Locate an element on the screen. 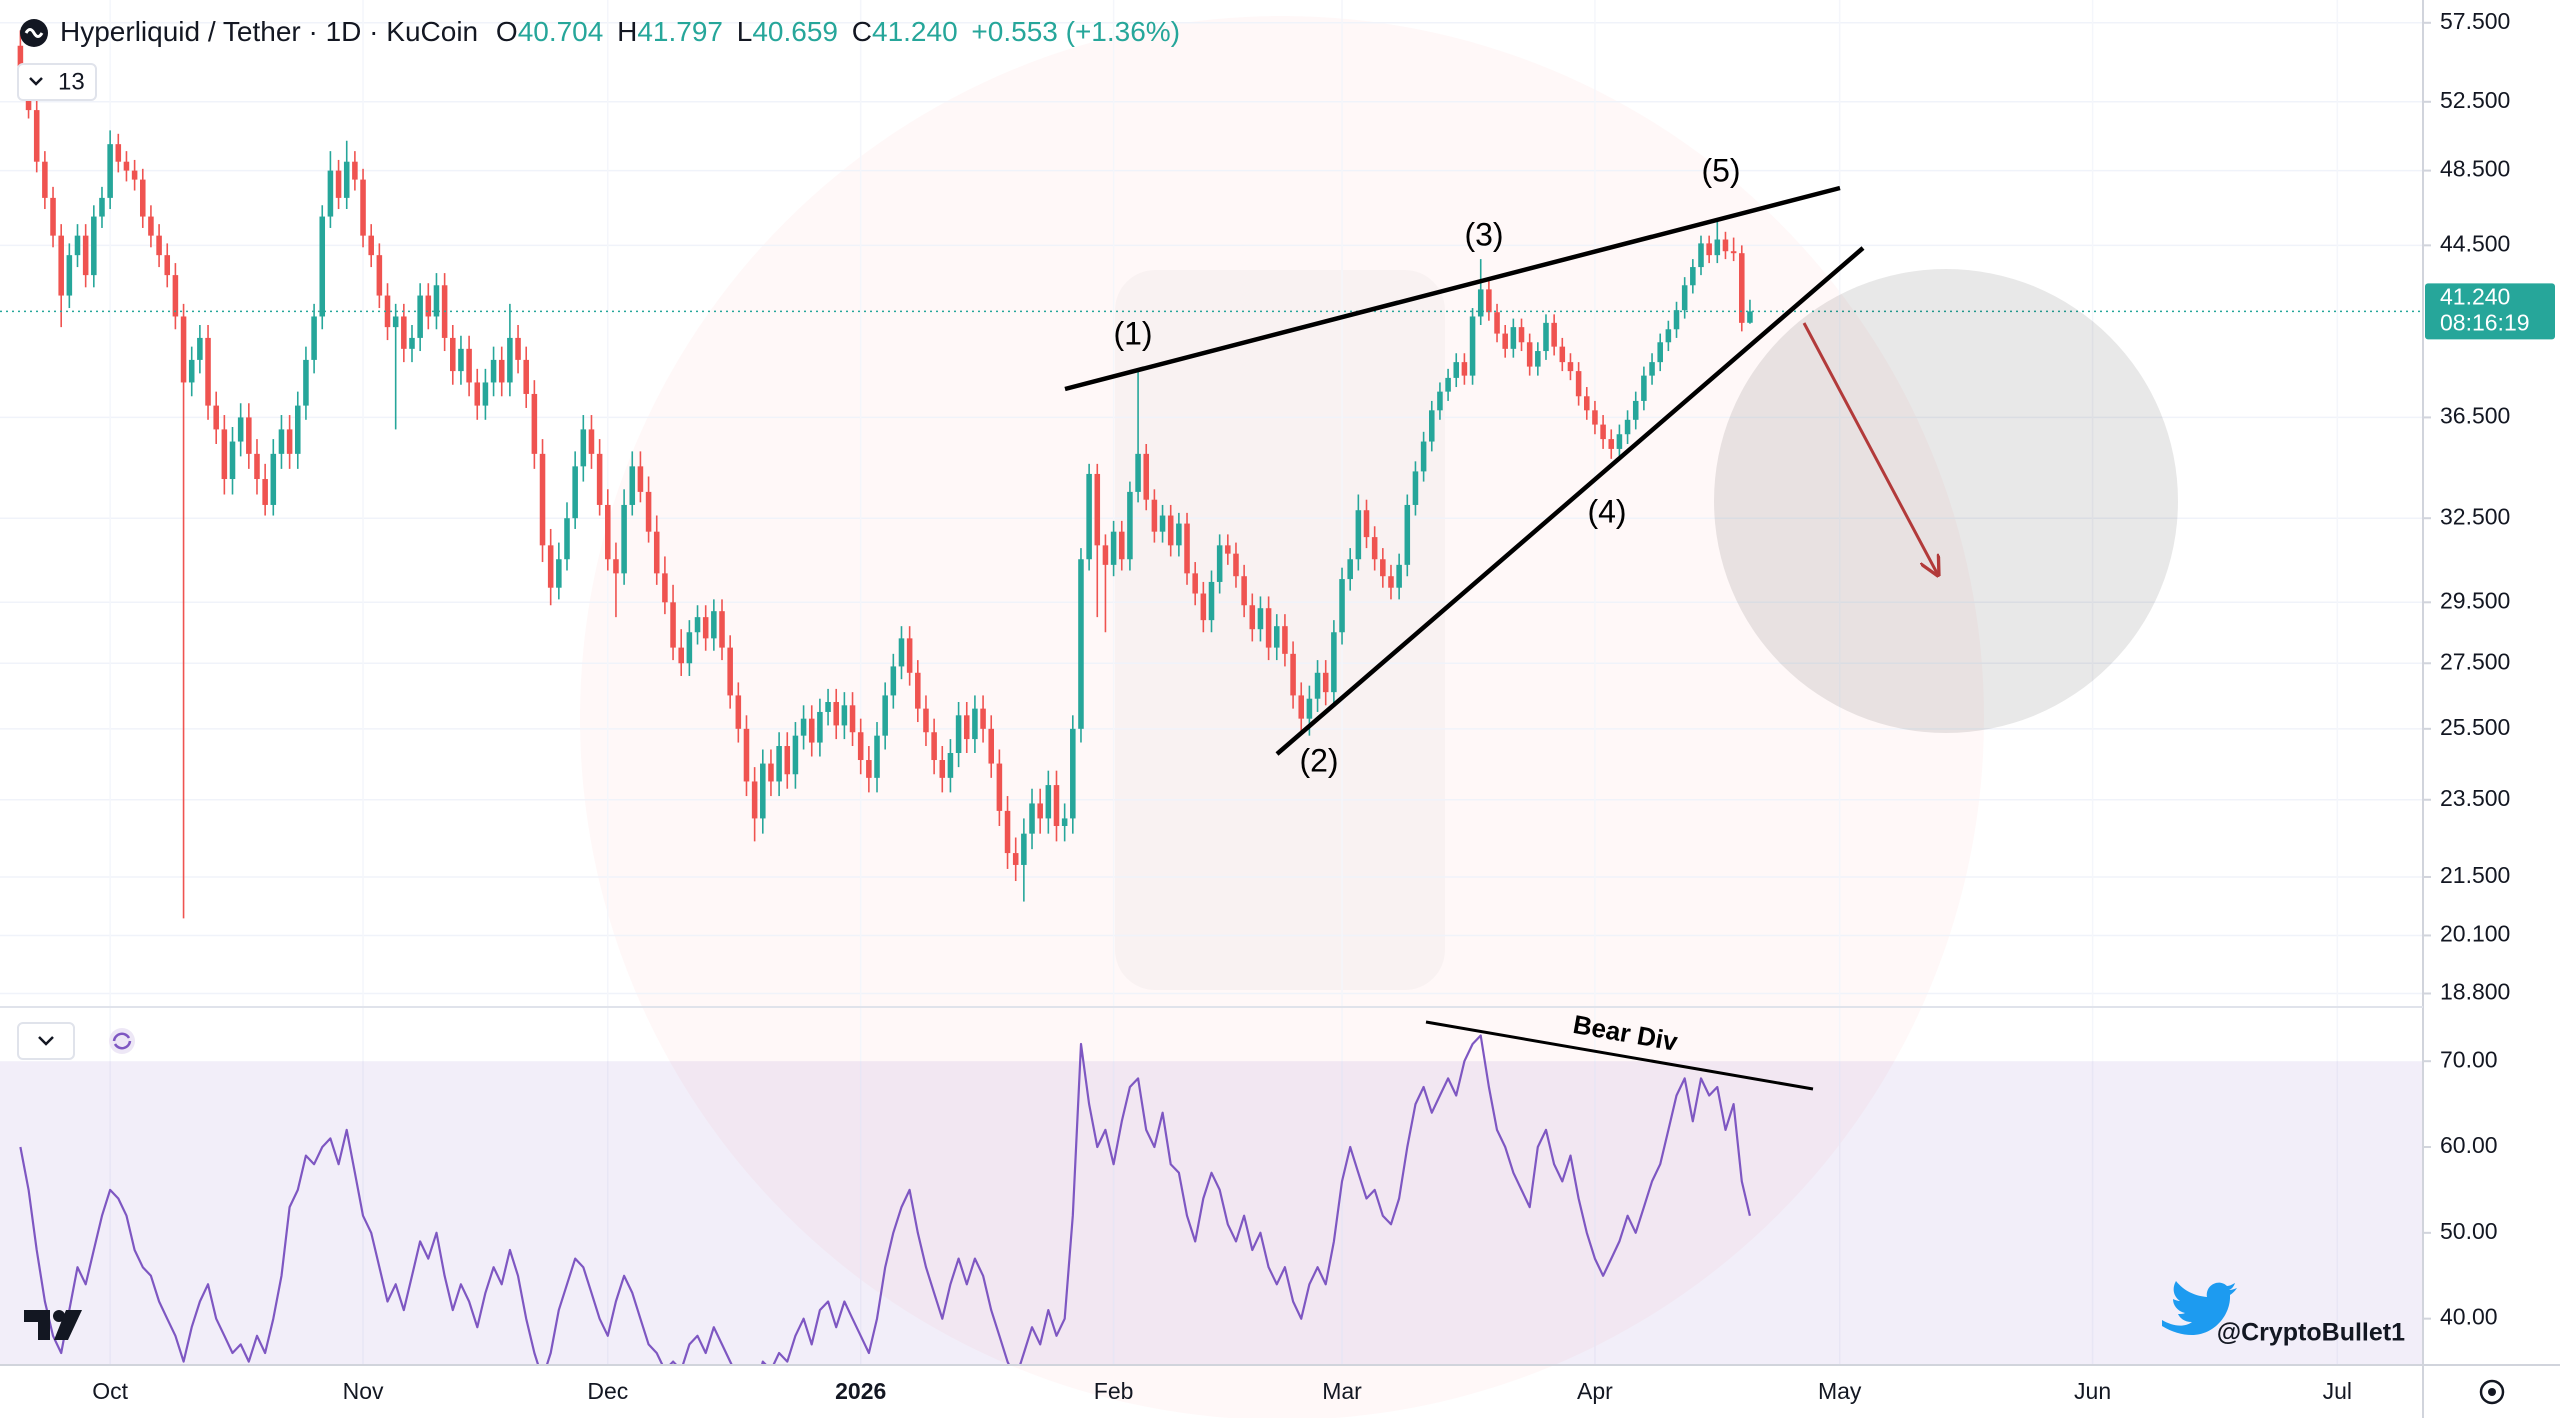 Image resolution: width=2560 pixels, height=1418 pixels. rsi-y-tick-label: 60.00 is located at coordinates (2469, 1145).